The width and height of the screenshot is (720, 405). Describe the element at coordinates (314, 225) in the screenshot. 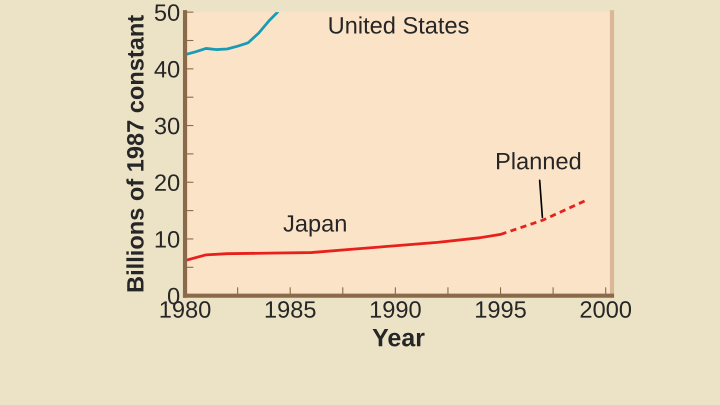

I see `series-label: Japan` at that location.